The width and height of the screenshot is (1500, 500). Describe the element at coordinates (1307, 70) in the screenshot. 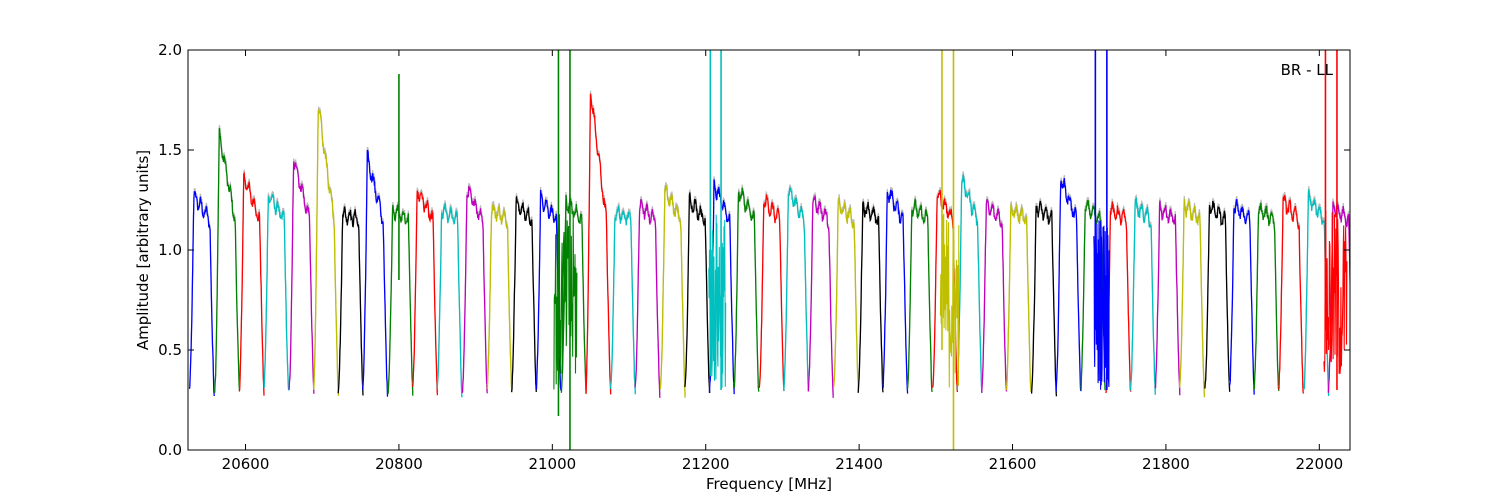

I see `series-annotation: BR - LL` at that location.